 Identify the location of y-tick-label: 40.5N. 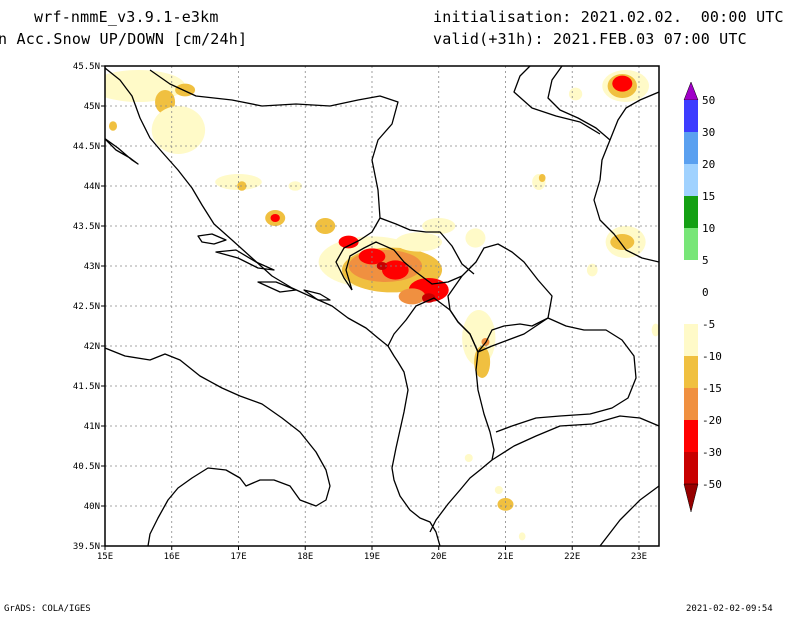
(86, 467).